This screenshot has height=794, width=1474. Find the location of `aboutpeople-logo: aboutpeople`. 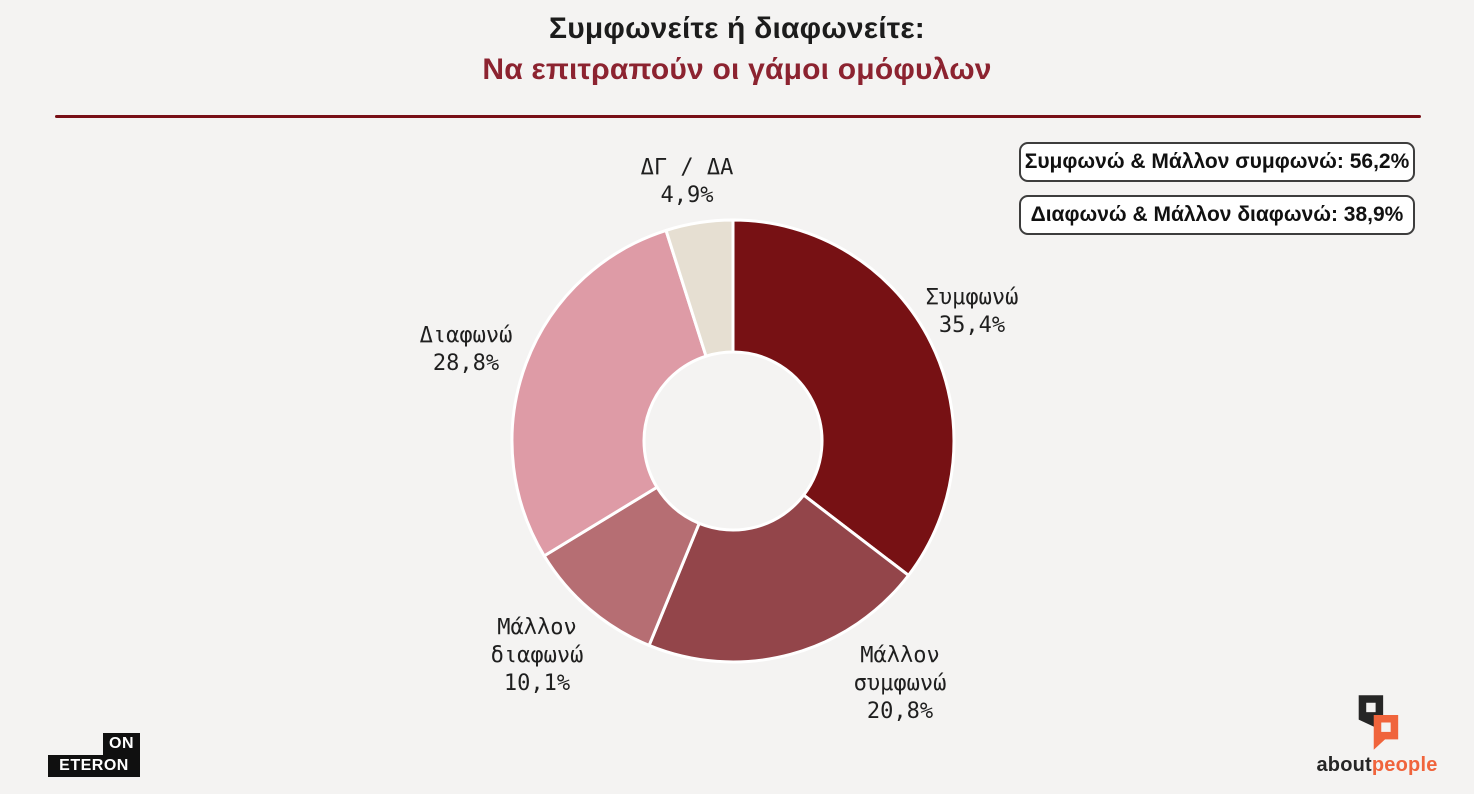

aboutpeople-logo: aboutpeople is located at coordinates (1376, 736).